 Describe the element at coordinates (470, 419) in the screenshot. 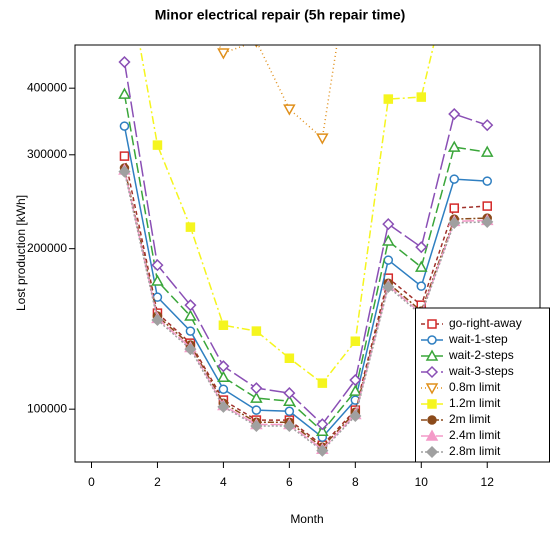

I see `legend-label: 2m limit` at that location.